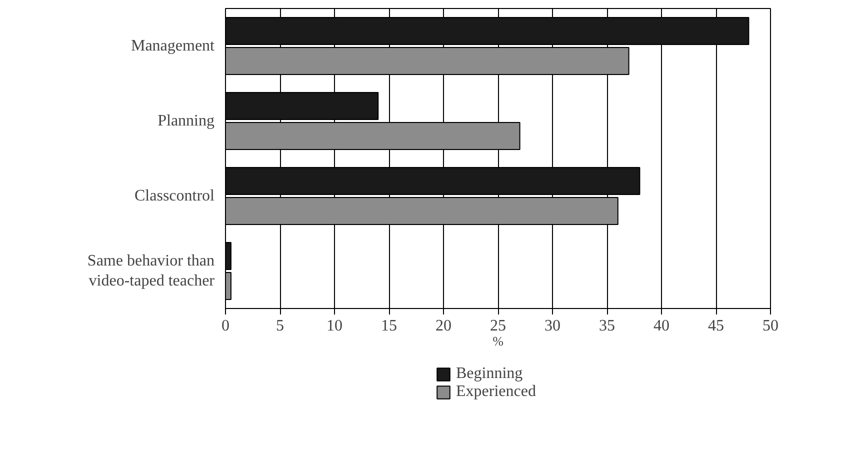  What do you see at coordinates (770, 326) in the screenshot?
I see `x-tick-label: 50` at bounding box center [770, 326].